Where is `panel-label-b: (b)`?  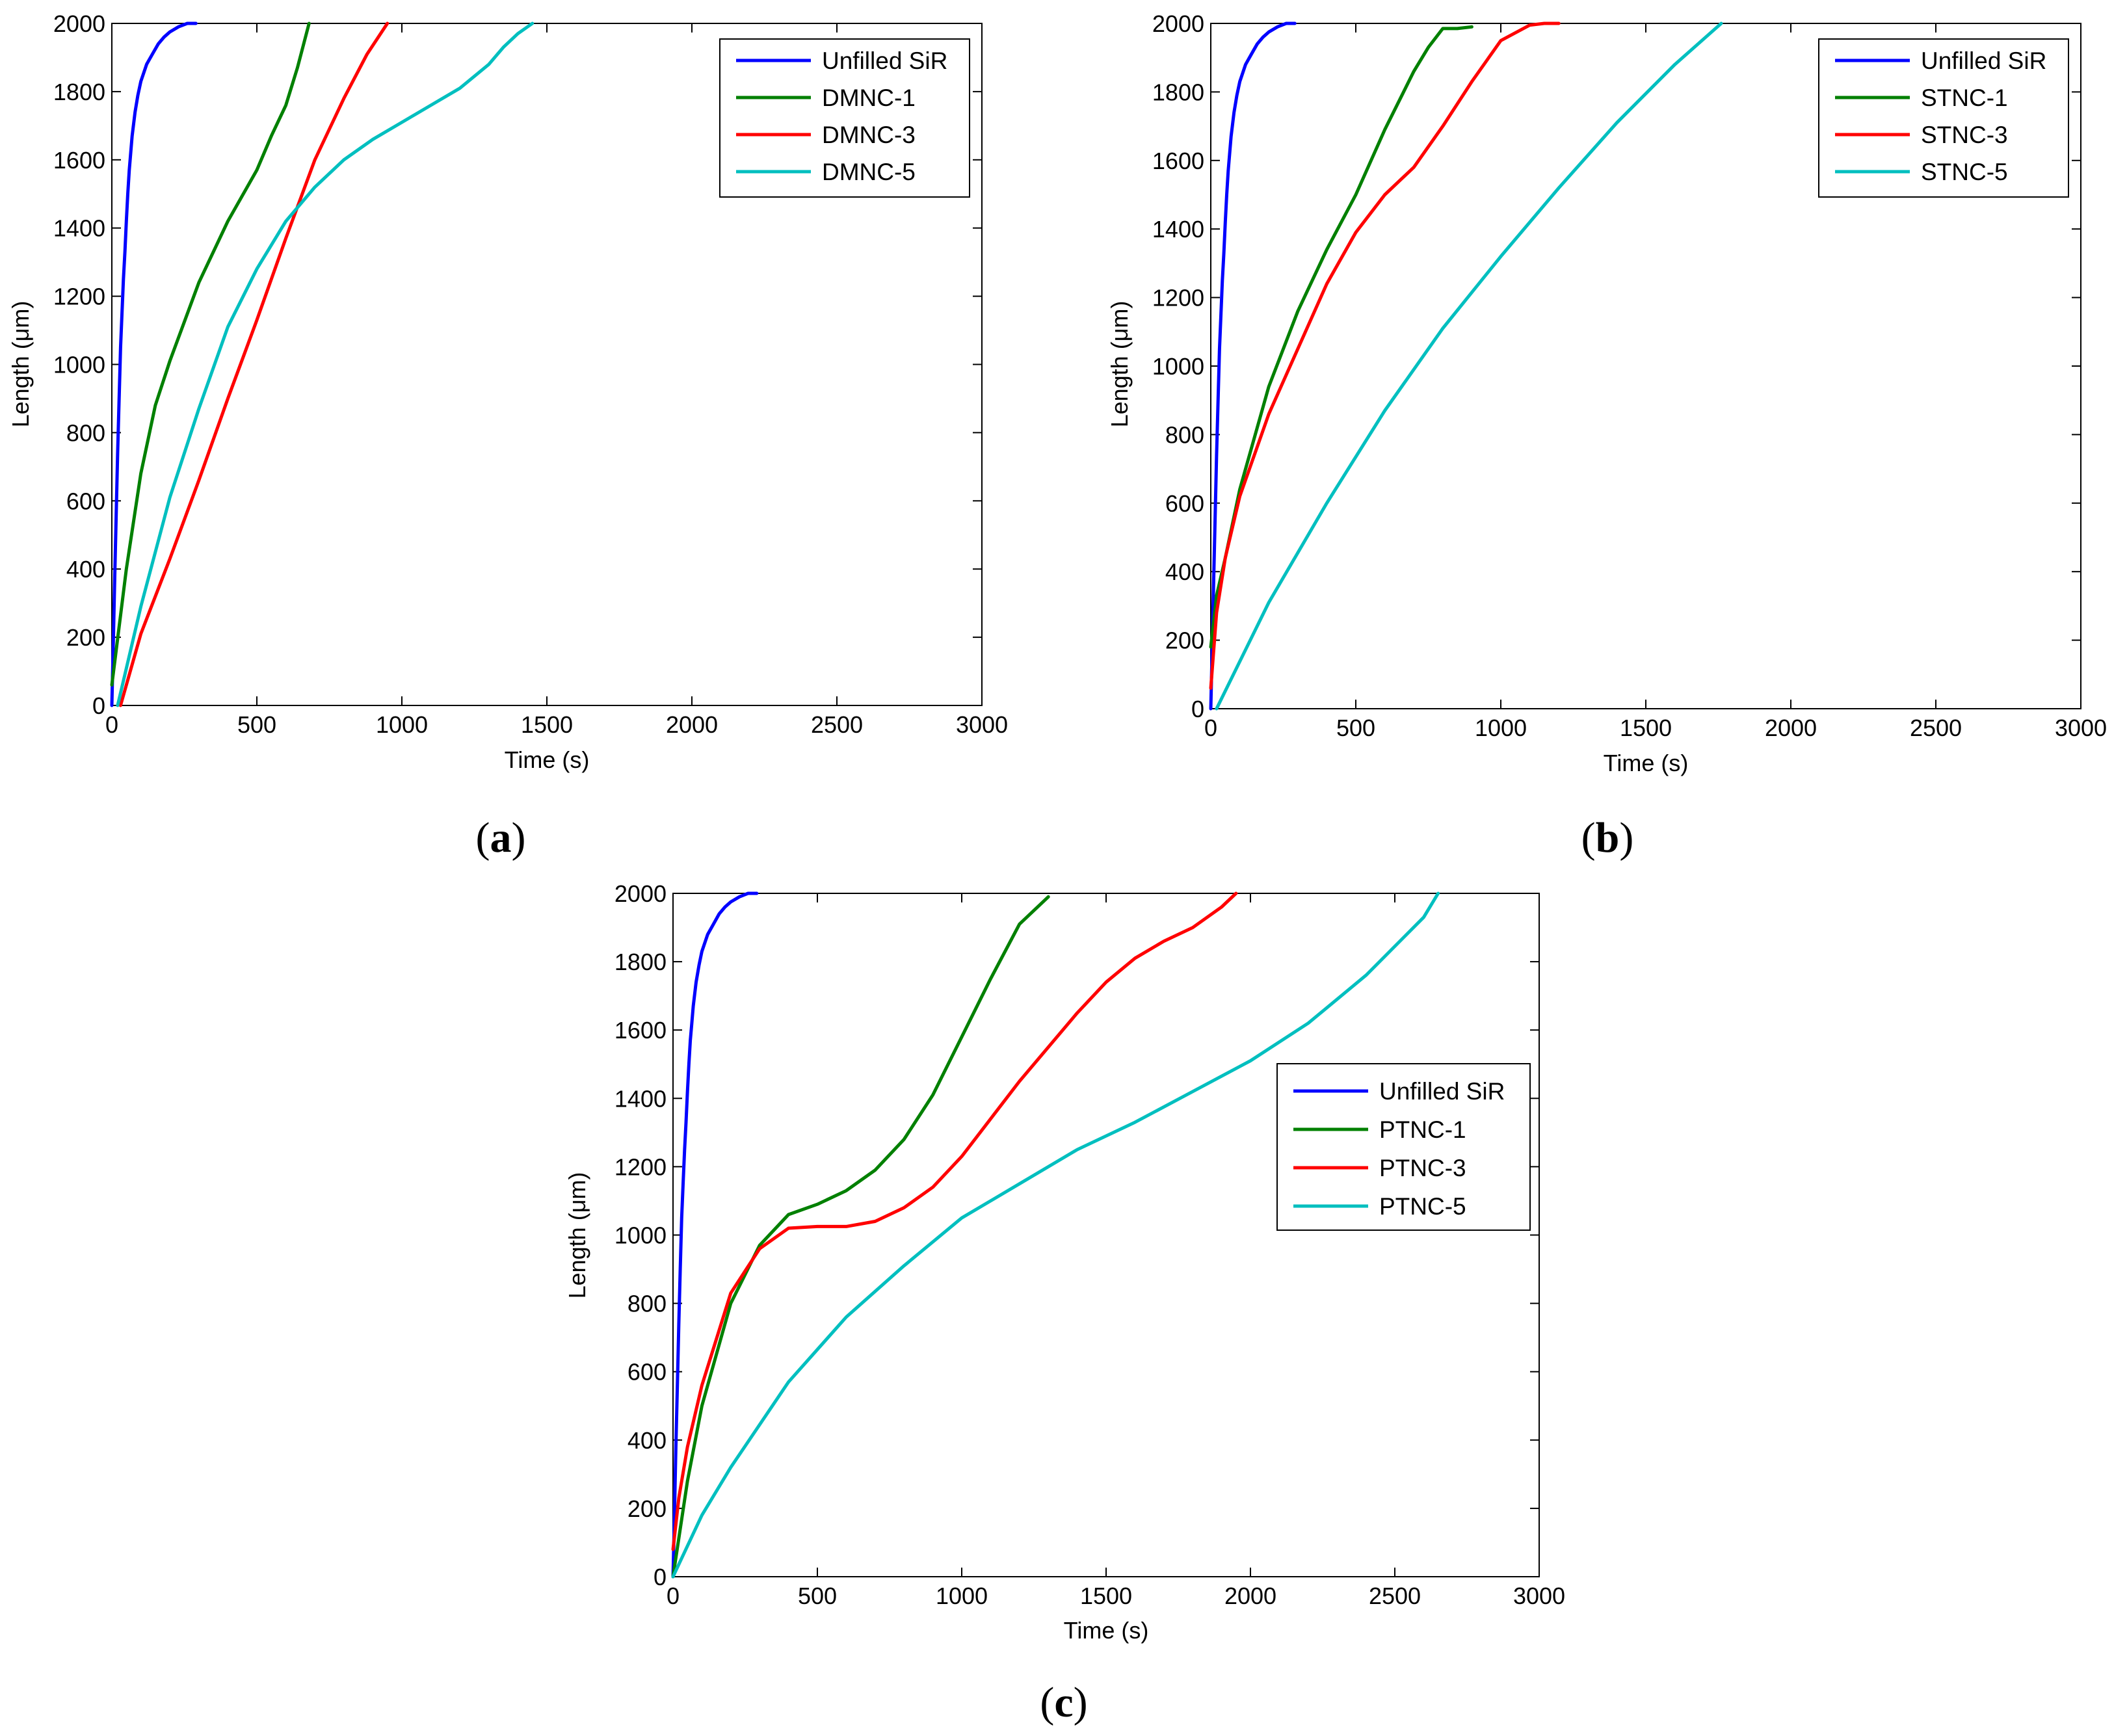
panel-label-b: (b) is located at coordinates (1607, 838).